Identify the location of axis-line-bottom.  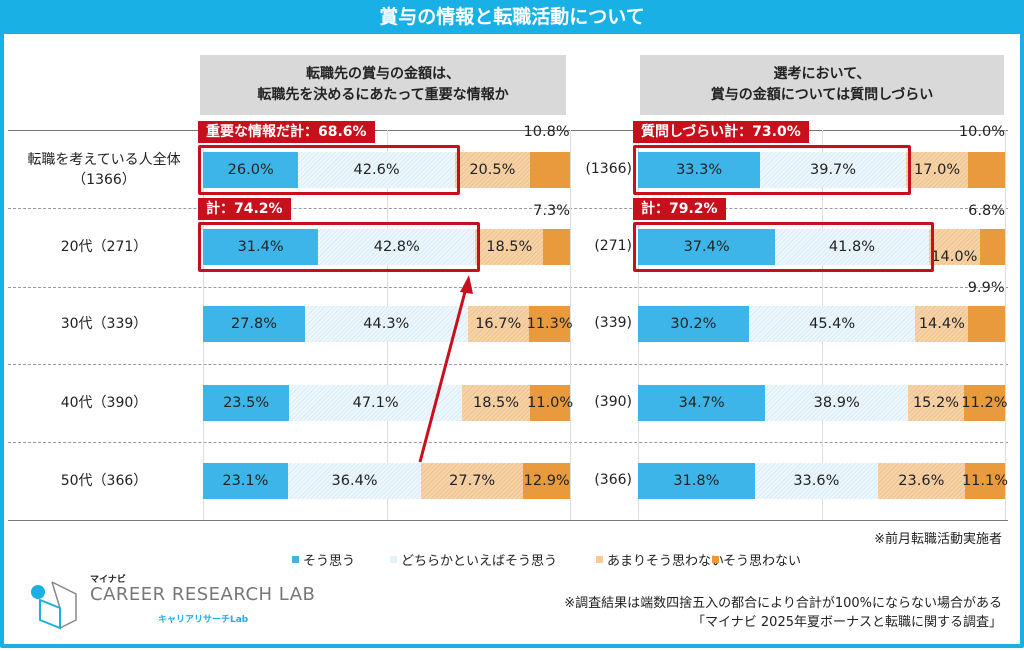
(508, 520).